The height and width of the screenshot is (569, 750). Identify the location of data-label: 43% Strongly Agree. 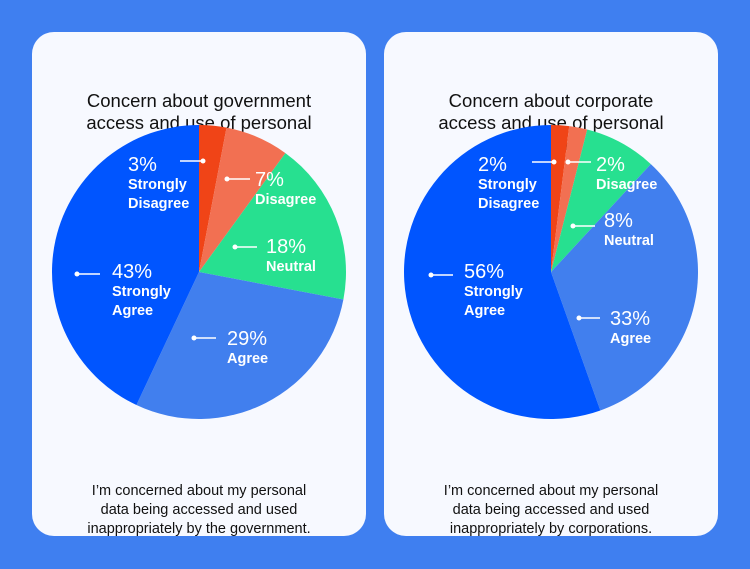
(152, 291).